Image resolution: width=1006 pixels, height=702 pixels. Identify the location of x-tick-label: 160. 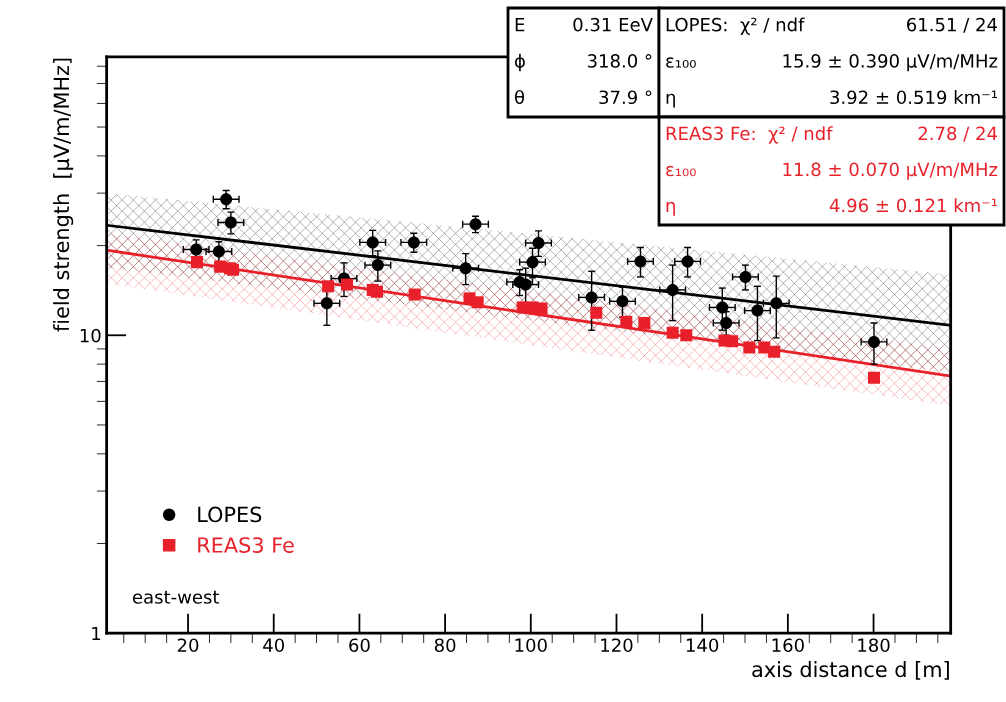
(788, 645).